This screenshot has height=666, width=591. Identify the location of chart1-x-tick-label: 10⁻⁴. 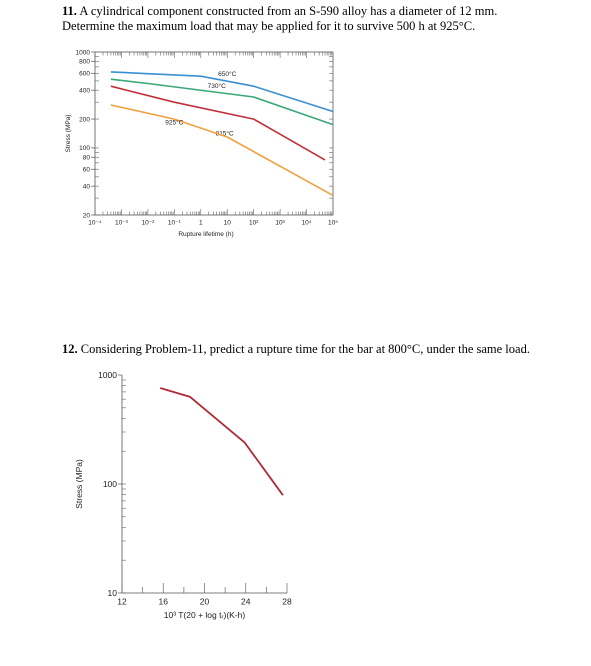
(95, 223).